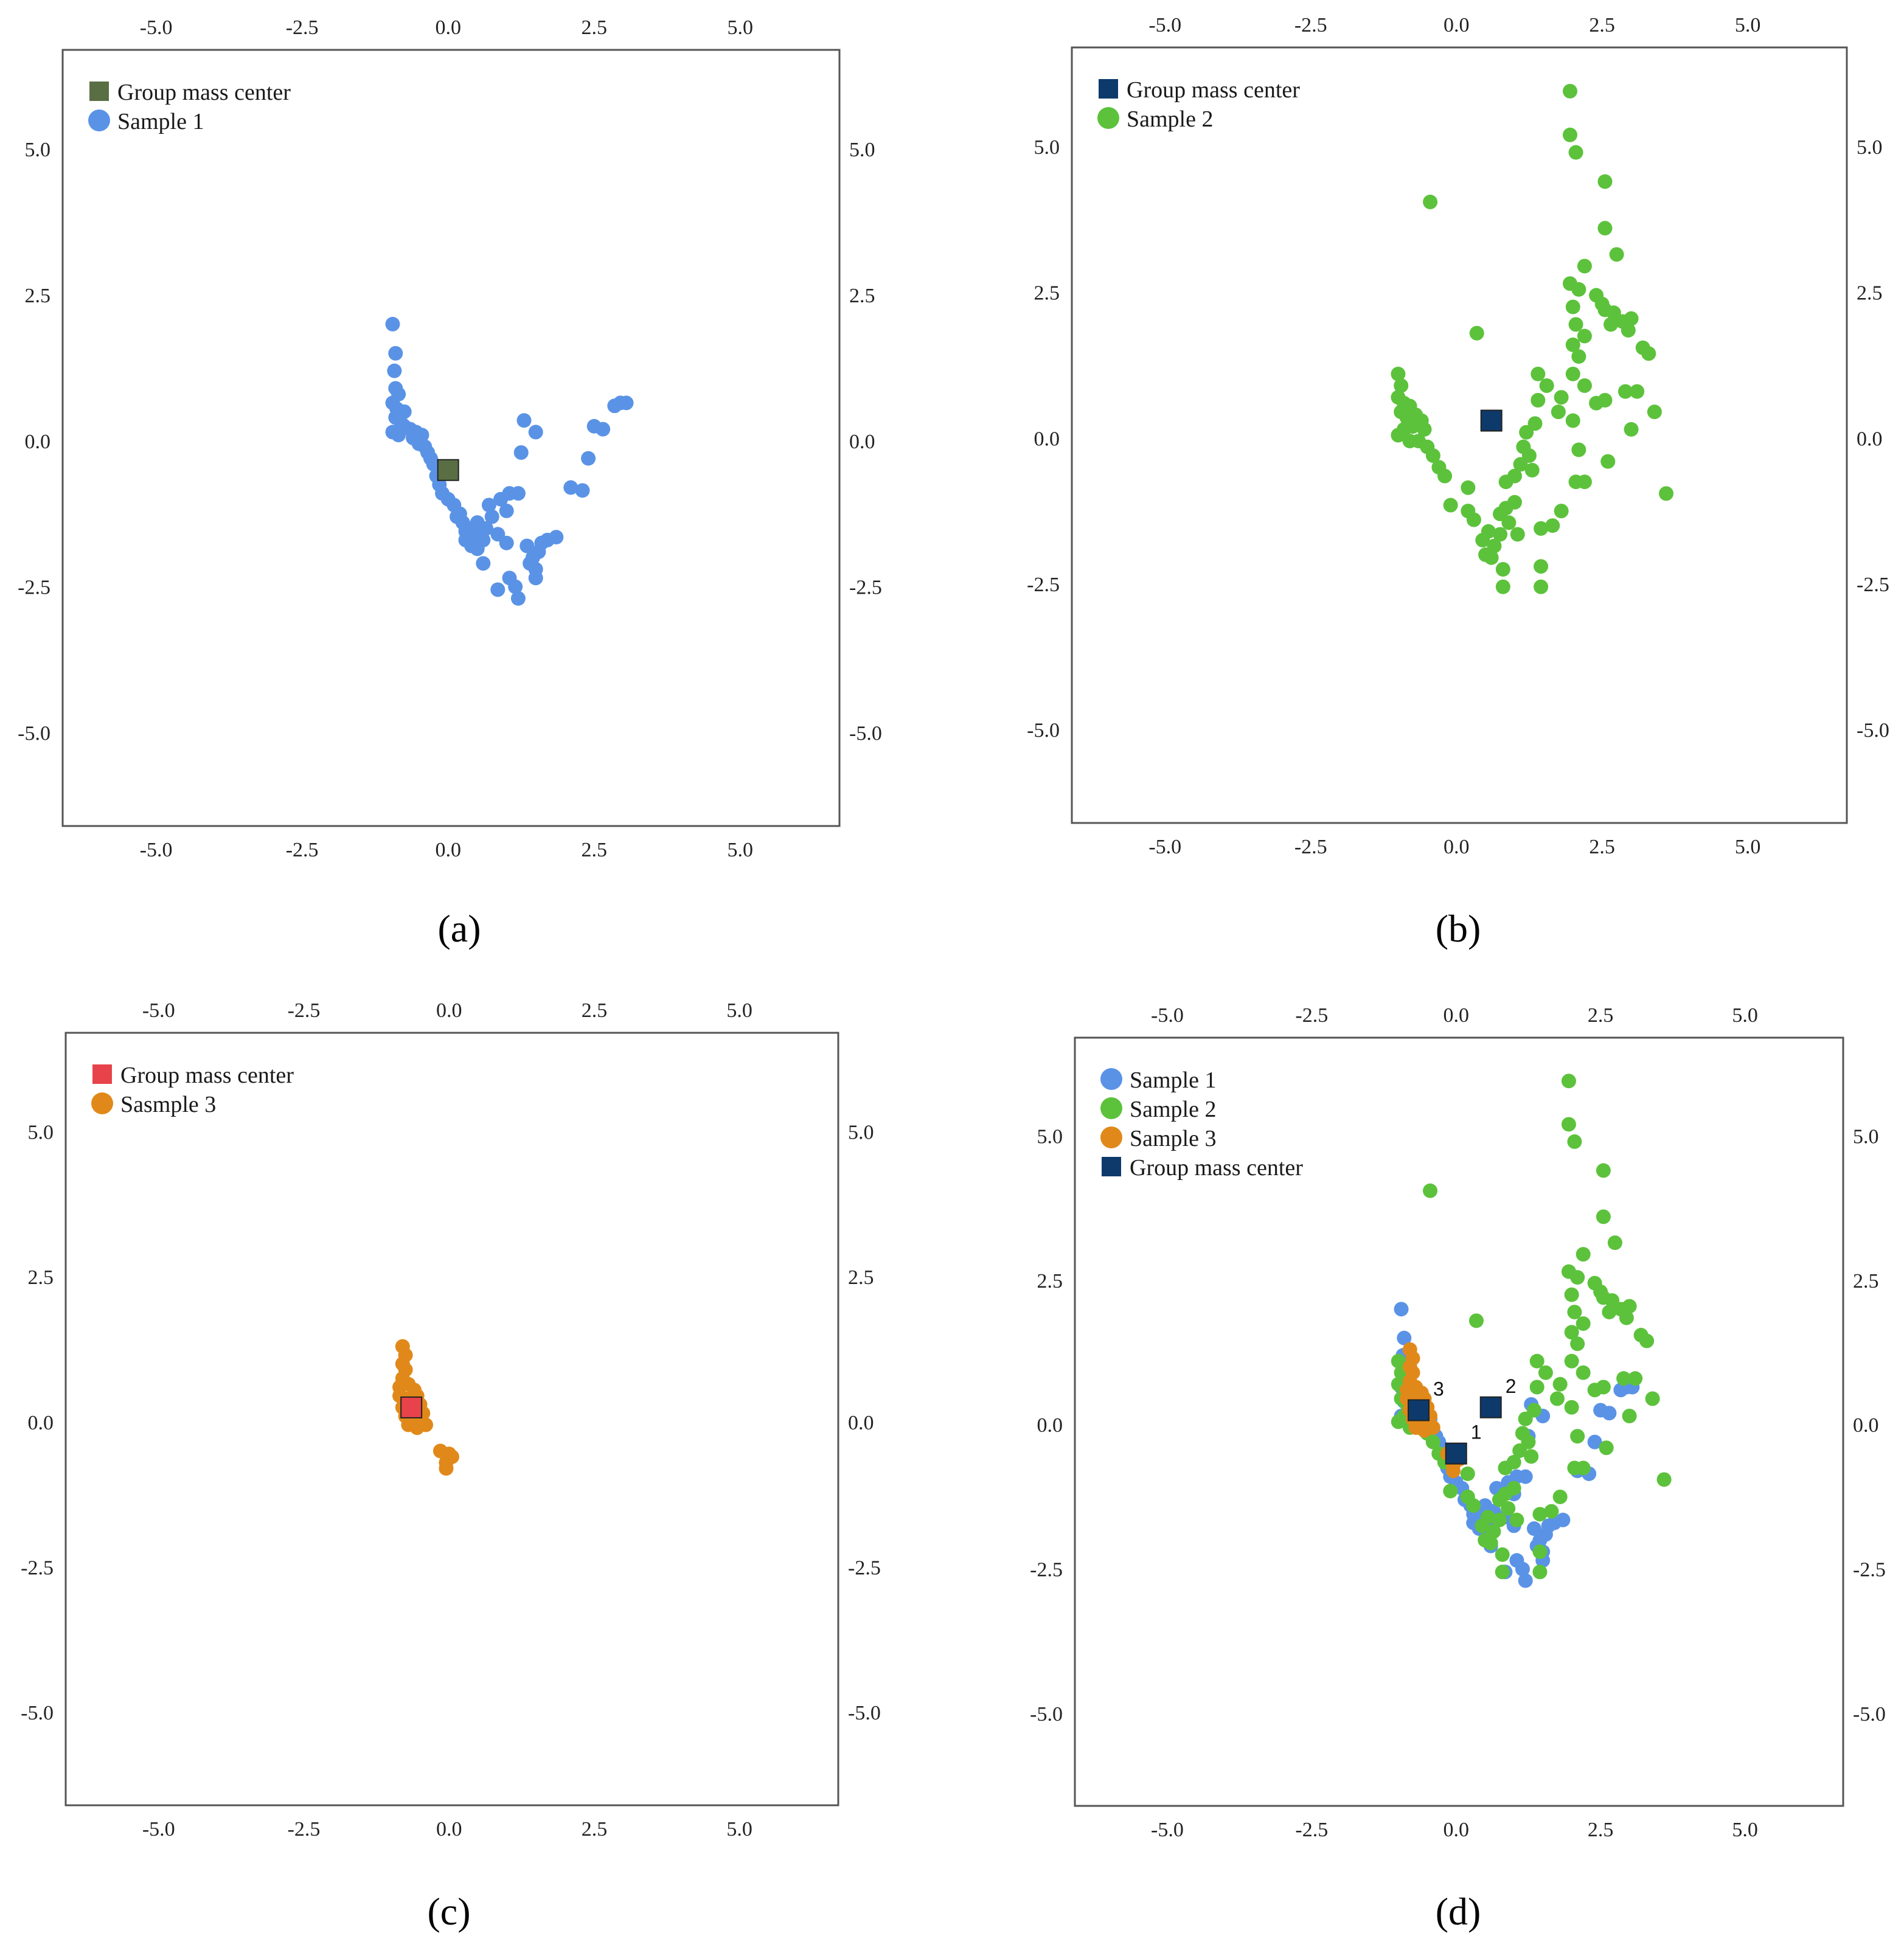  Describe the element at coordinates (459, 928) in the screenshot. I see `panel-caption: (a)` at that location.